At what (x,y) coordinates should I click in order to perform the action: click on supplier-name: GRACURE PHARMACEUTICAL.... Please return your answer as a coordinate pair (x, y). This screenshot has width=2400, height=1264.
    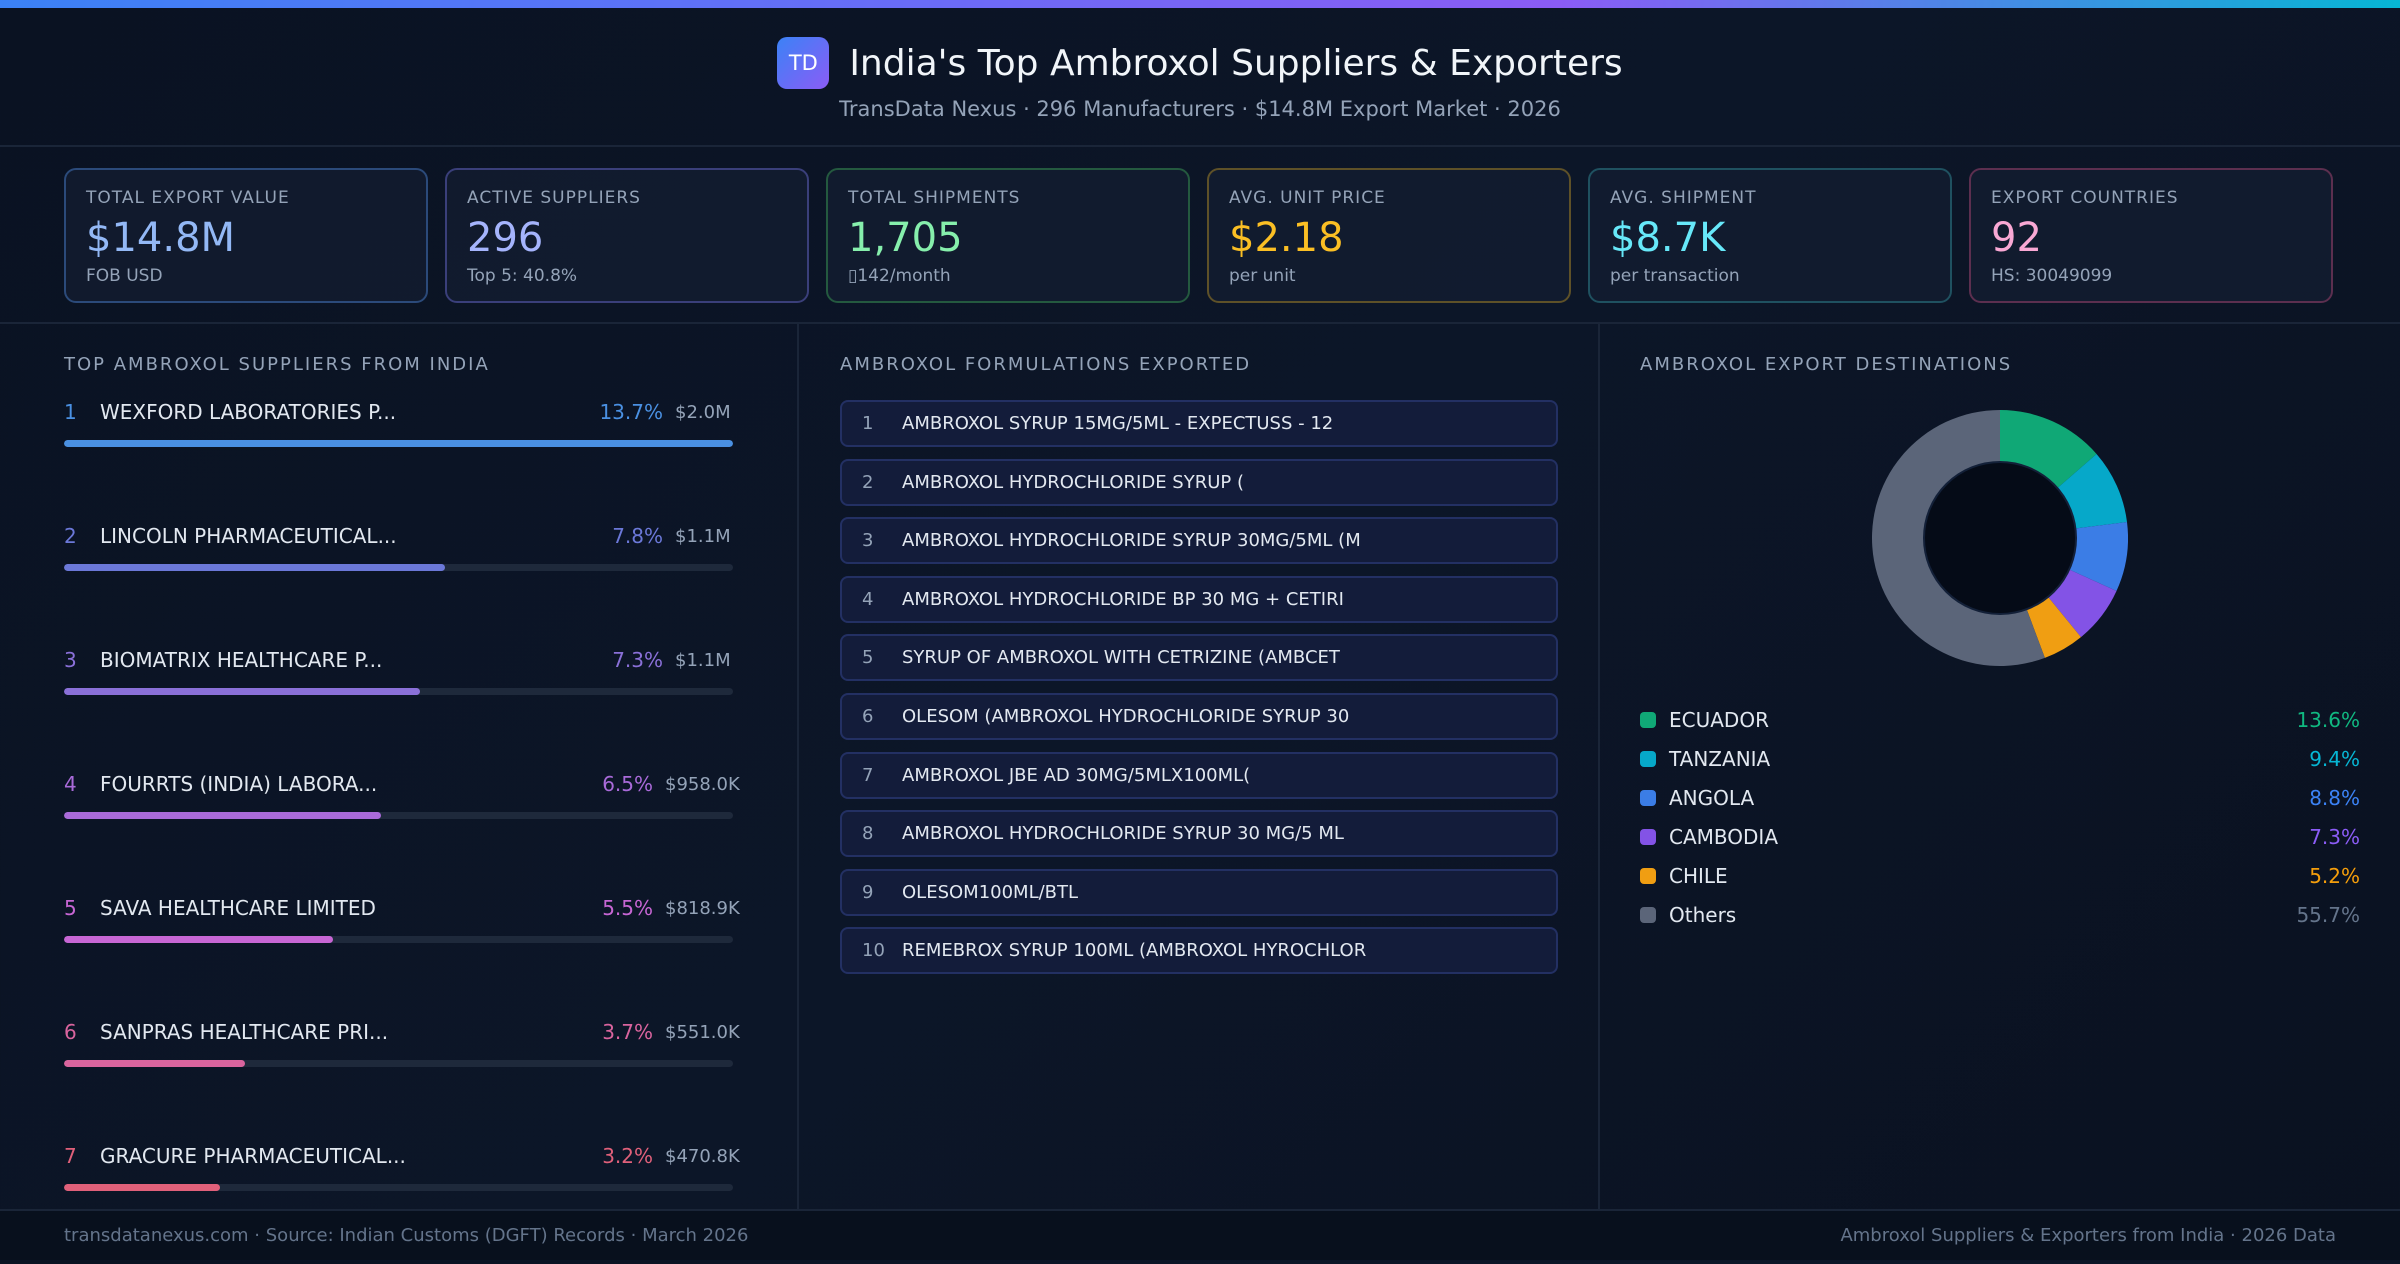
    Looking at the image, I should click on (253, 1156).